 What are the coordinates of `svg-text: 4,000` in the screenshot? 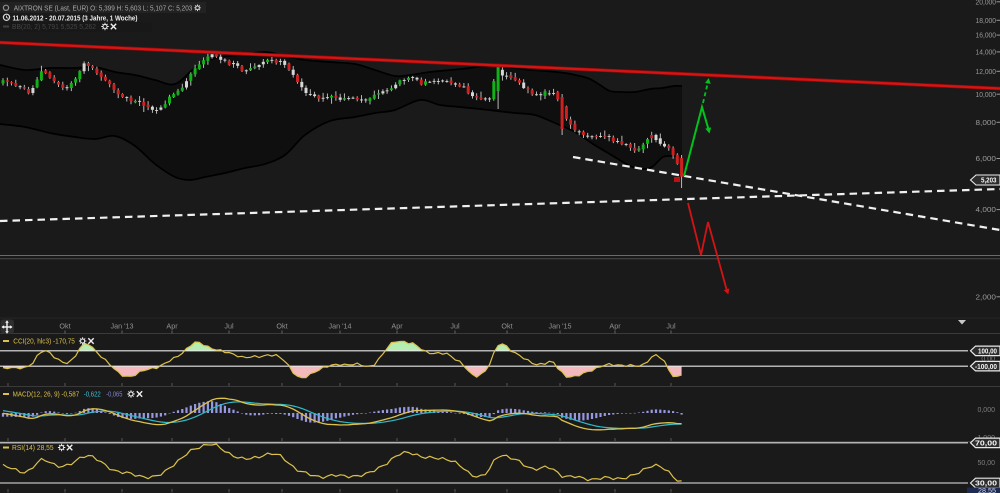 It's located at (986, 209).